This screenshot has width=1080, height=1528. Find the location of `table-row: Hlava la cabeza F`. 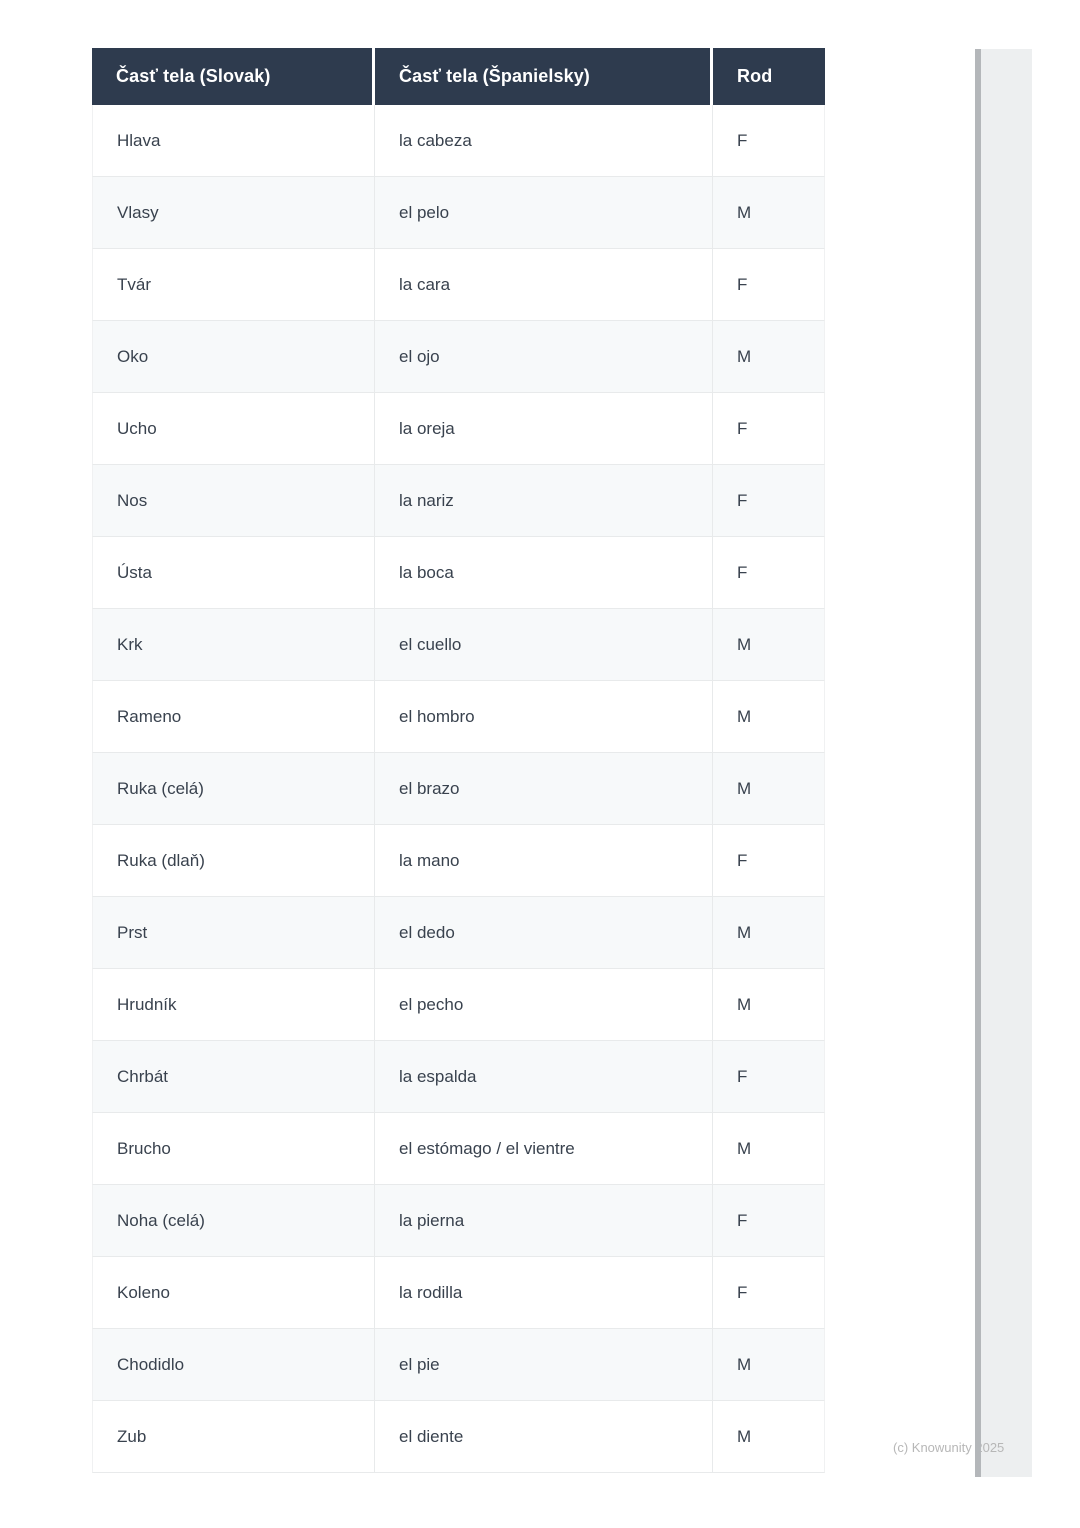

table-row: Hlava la cabeza F is located at coordinates (458, 141).